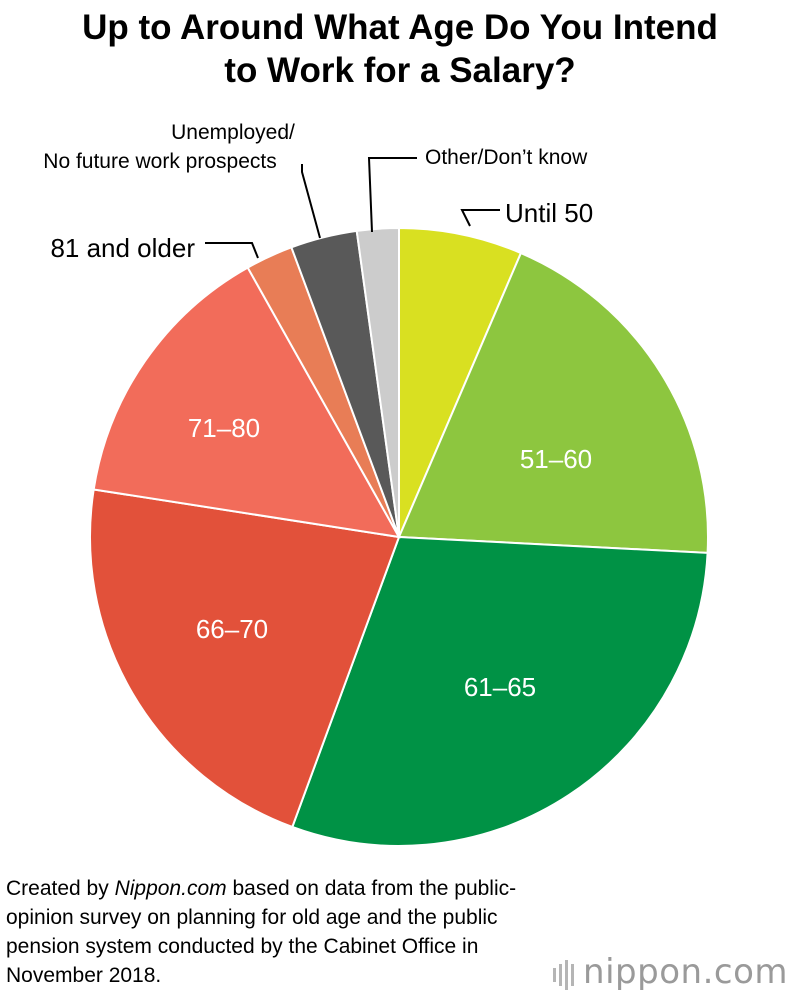 Image resolution: width=800 pixels, height=1000 pixels. I want to click on slice-label-7: Other/Don’t know, so click(506, 157).